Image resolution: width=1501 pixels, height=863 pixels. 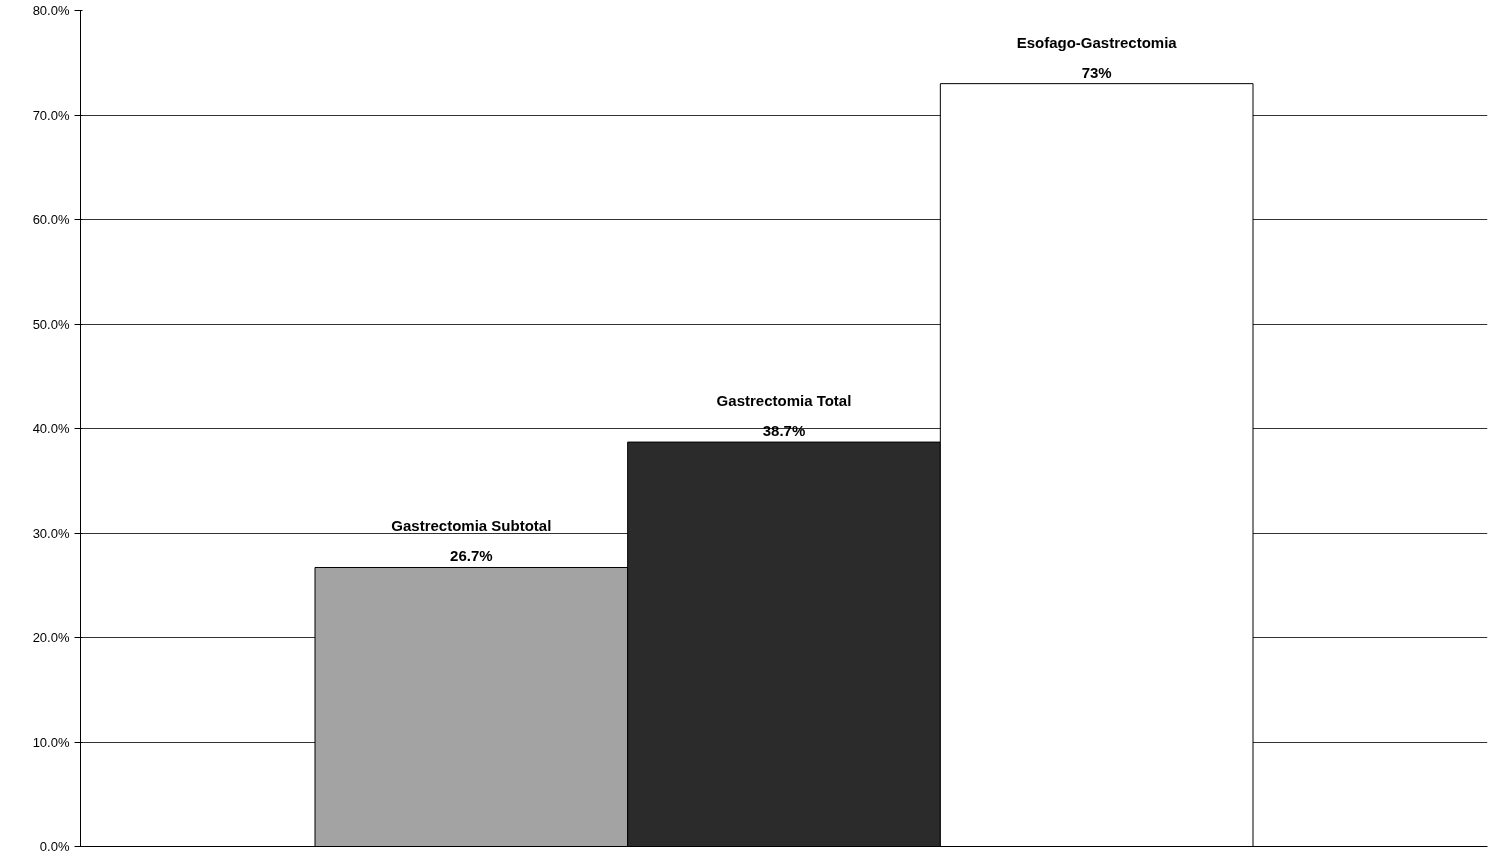 I want to click on x-tick-label: Gastrectomia Subtotal, so click(x=471, y=526).